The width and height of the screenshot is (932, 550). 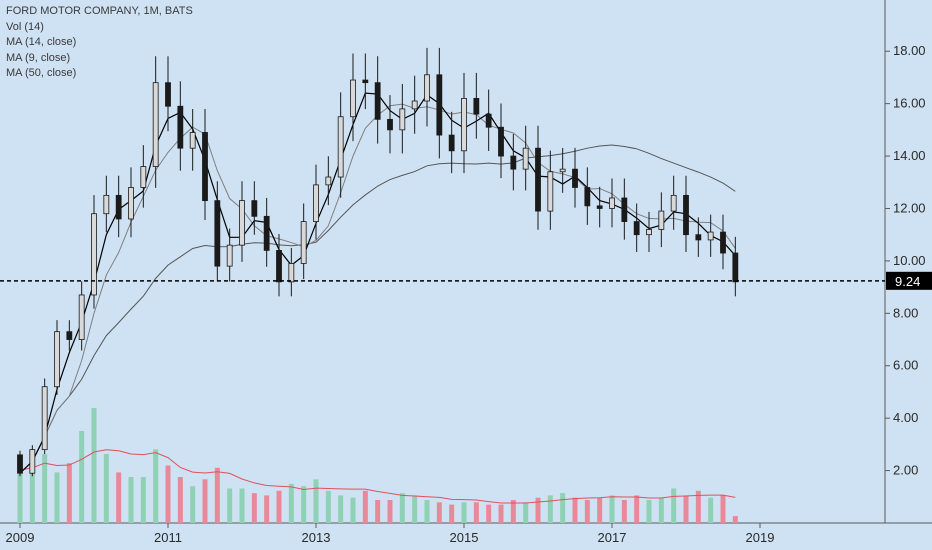 I want to click on y-tick-label: 4.00, so click(x=905, y=417).